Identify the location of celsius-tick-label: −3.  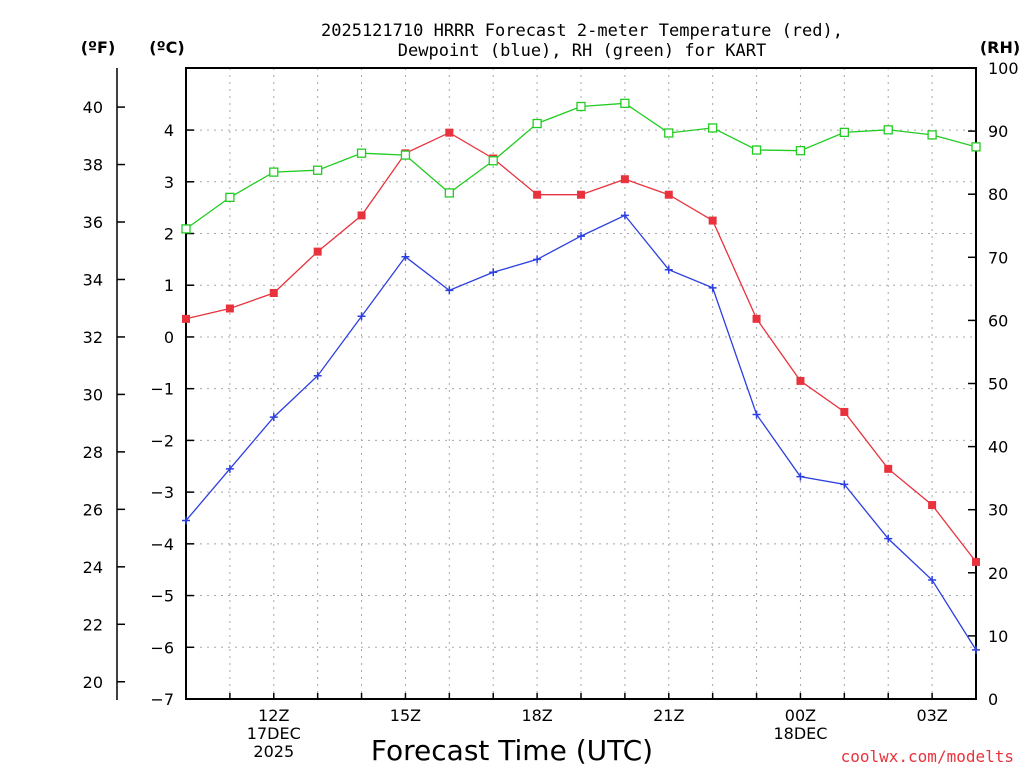
(162, 492).